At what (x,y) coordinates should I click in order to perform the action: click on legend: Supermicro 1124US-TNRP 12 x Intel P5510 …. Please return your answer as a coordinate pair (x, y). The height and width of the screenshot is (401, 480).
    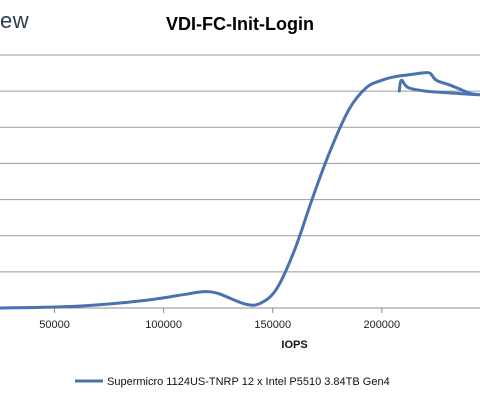
    Looking at the image, I should click on (232, 382).